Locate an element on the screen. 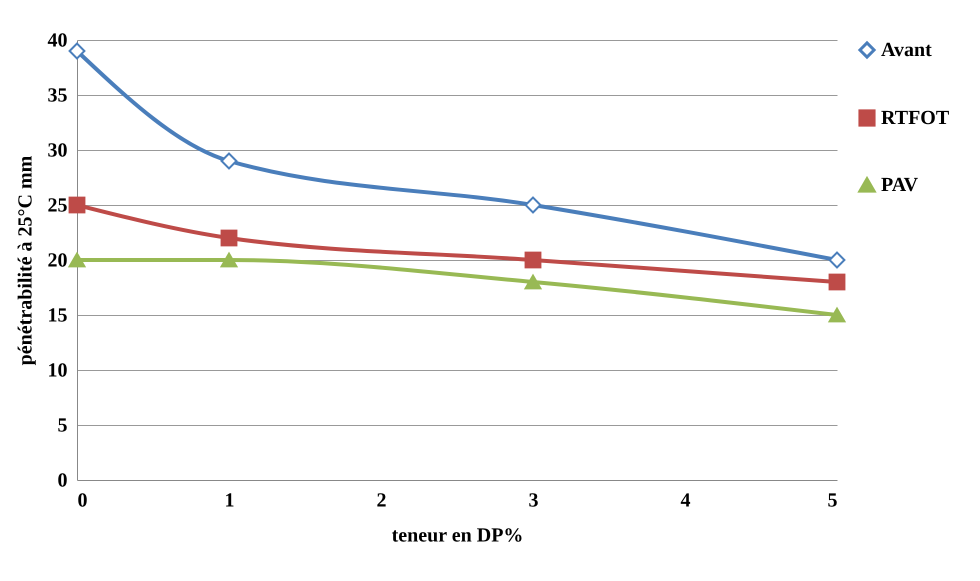 The width and height of the screenshot is (980, 581). x-tick-label: 1 is located at coordinates (229, 501).